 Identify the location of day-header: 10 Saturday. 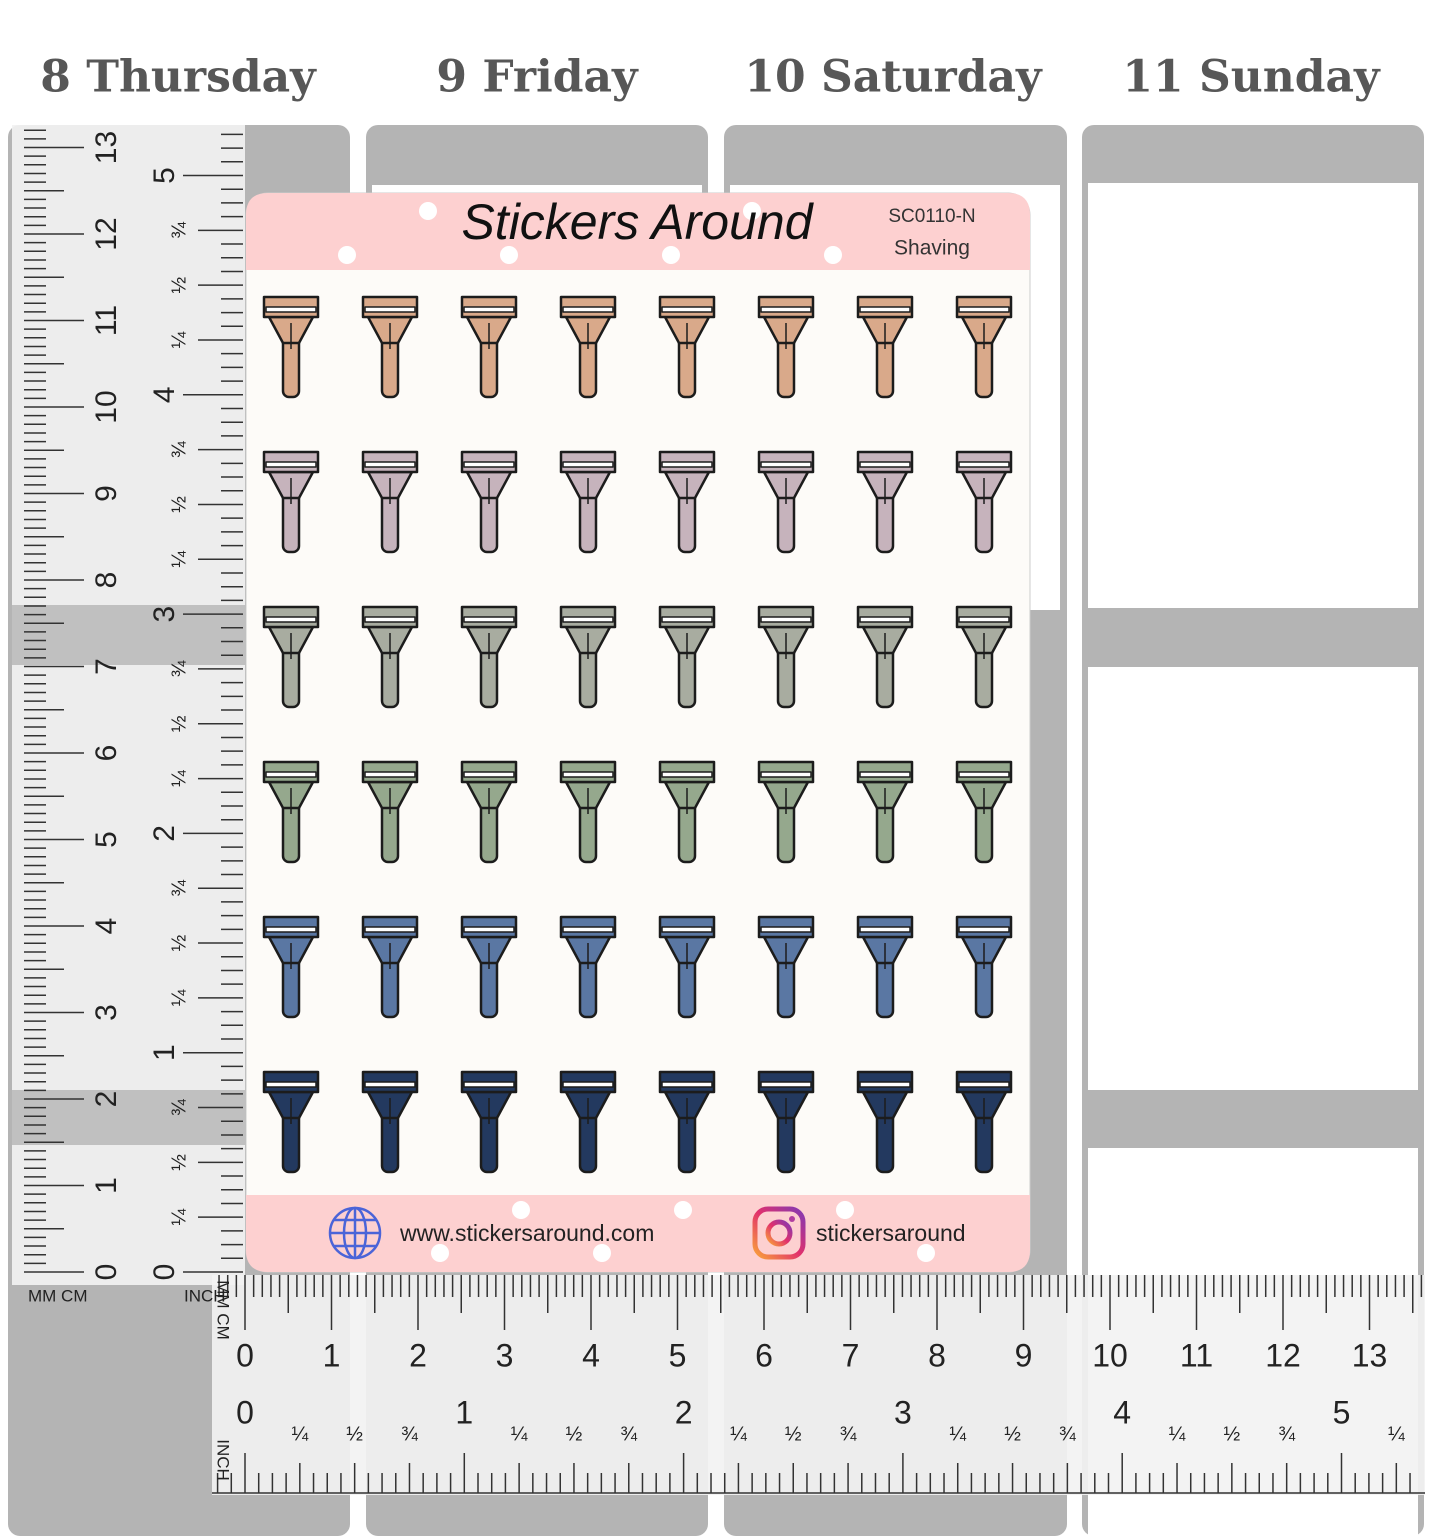
(893, 77).